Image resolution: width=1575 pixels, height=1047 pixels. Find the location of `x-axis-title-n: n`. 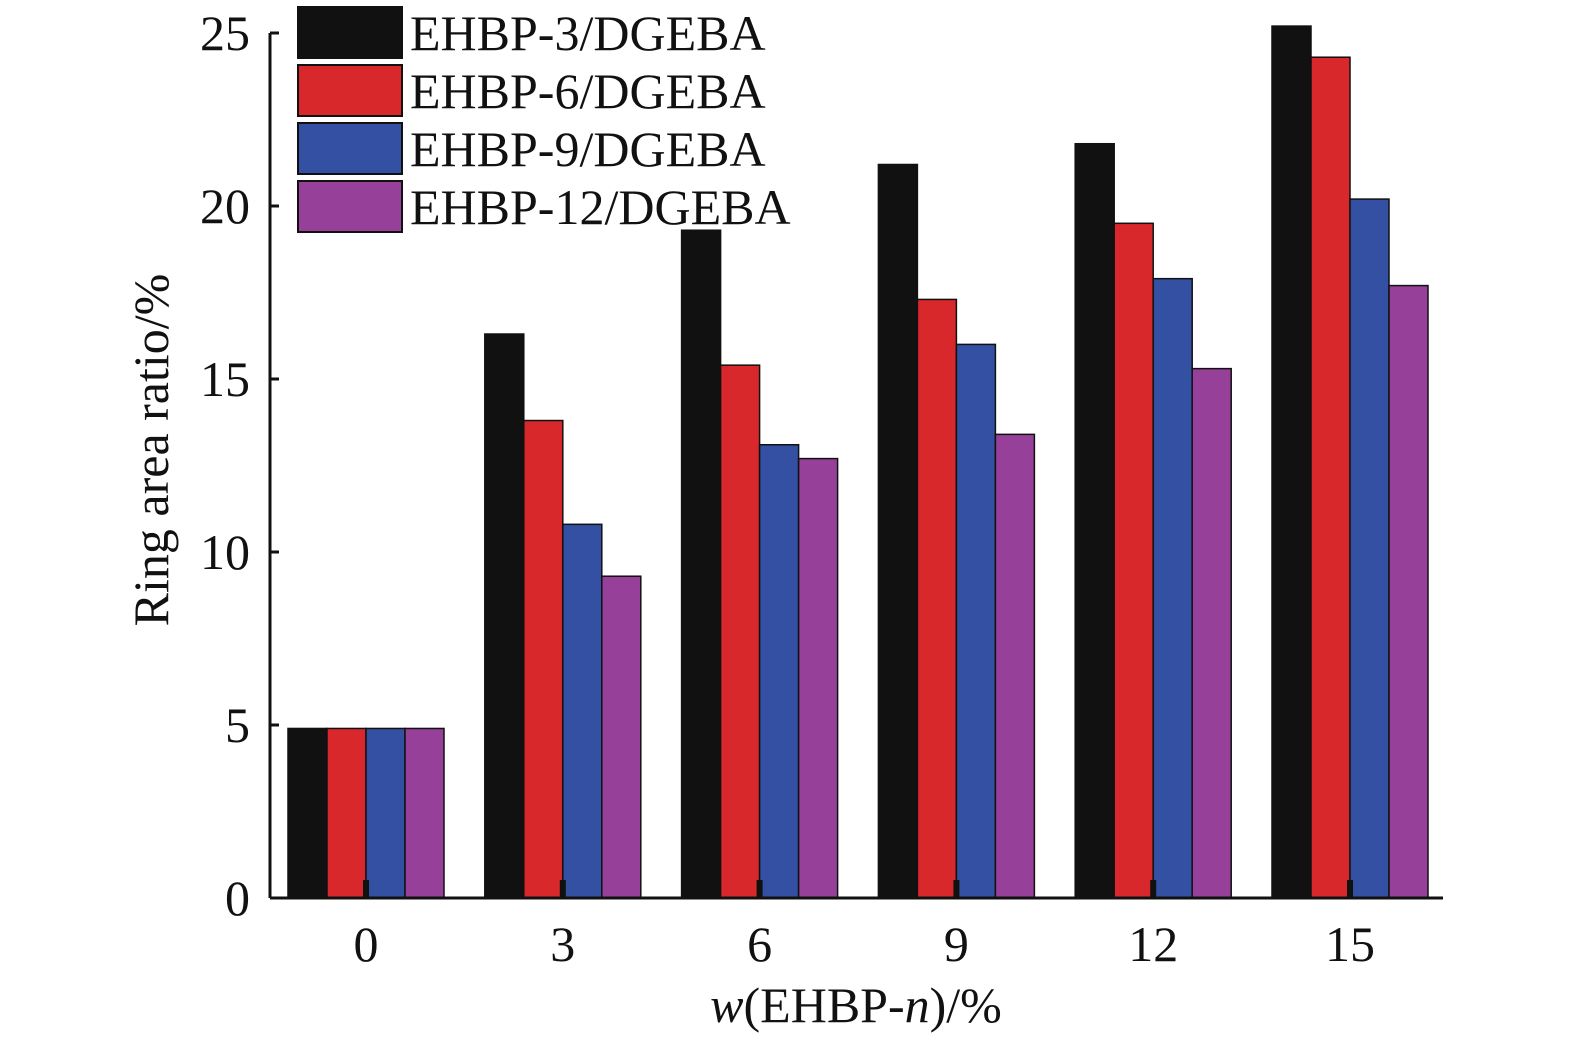

x-axis-title-n: n is located at coordinates (917, 1005).